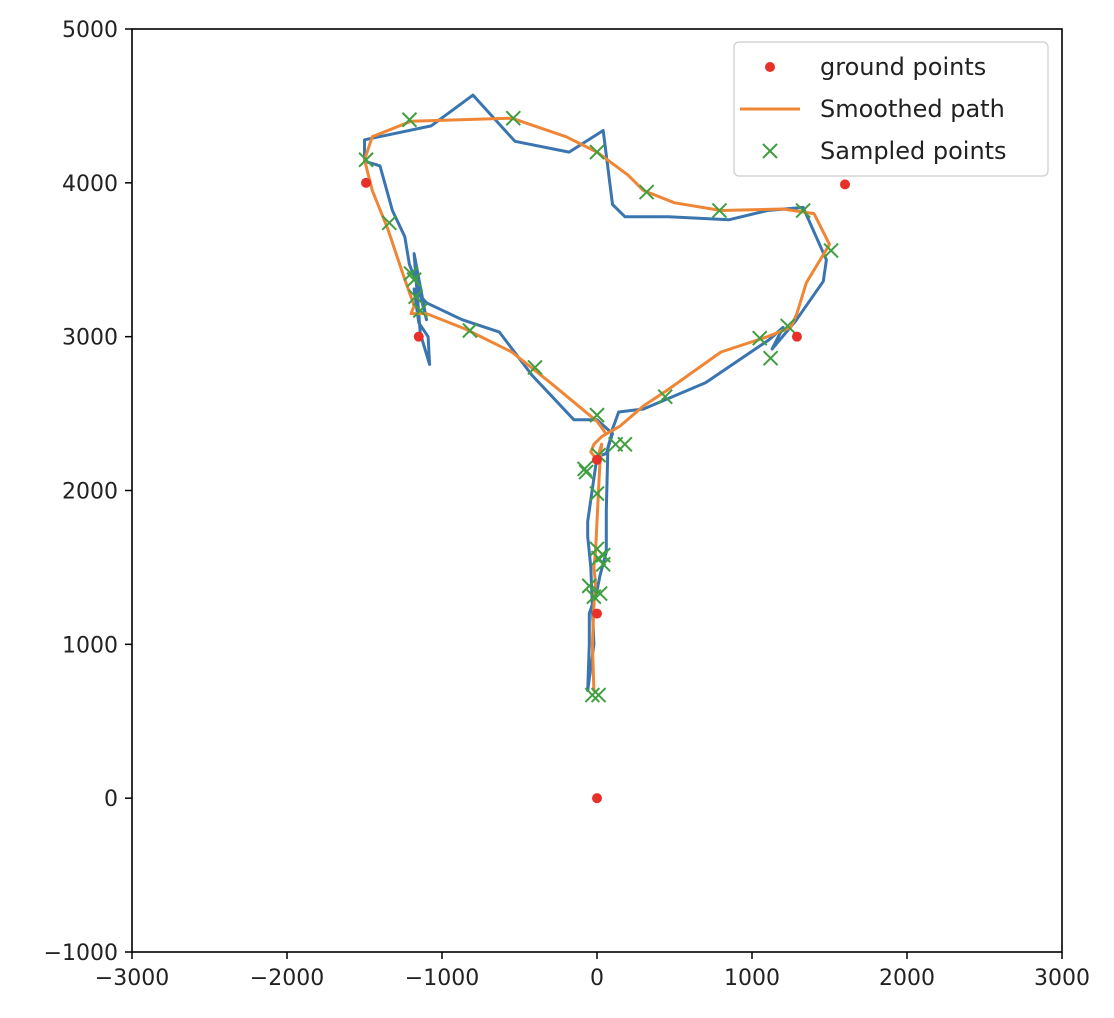 The image size is (1114, 1018). Describe the element at coordinates (912, 109) in the screenshot. I see `legend-label: Smoothed path` at that location.